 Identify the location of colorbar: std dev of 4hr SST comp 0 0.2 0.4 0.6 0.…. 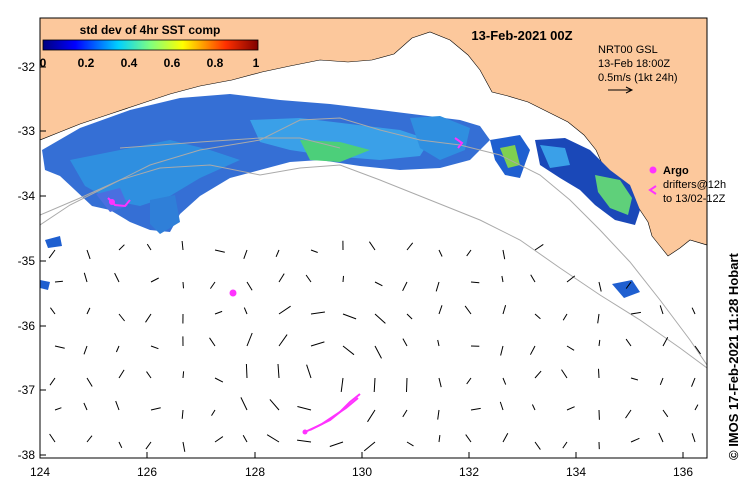
(150, 46).